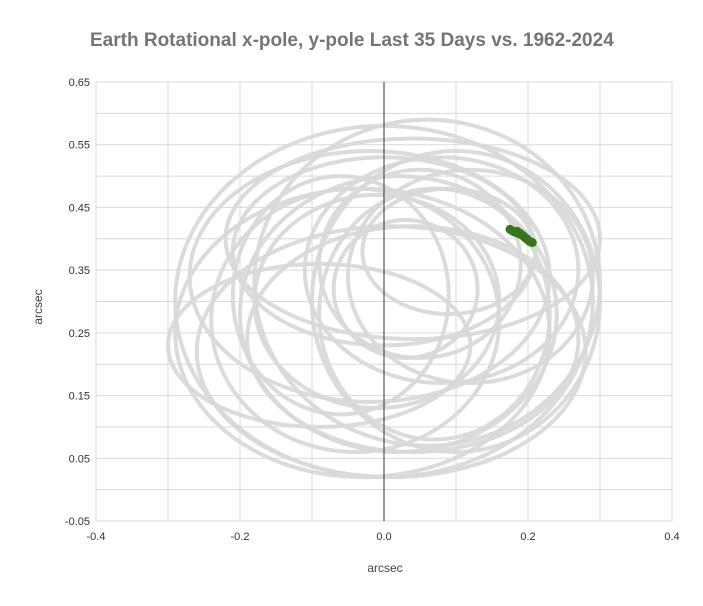  What do you see at coordinates (79, 146) in the screenshot?
I see `y-tick-label: 0.55` at bounding box center [79, 146].